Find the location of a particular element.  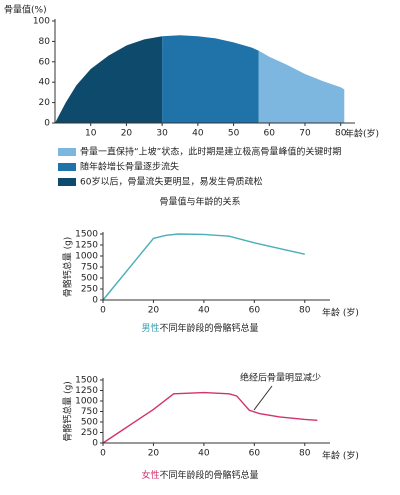

caption: 女性不同年龄段的骨骼钙总量 is located at coordinates (199, 475).